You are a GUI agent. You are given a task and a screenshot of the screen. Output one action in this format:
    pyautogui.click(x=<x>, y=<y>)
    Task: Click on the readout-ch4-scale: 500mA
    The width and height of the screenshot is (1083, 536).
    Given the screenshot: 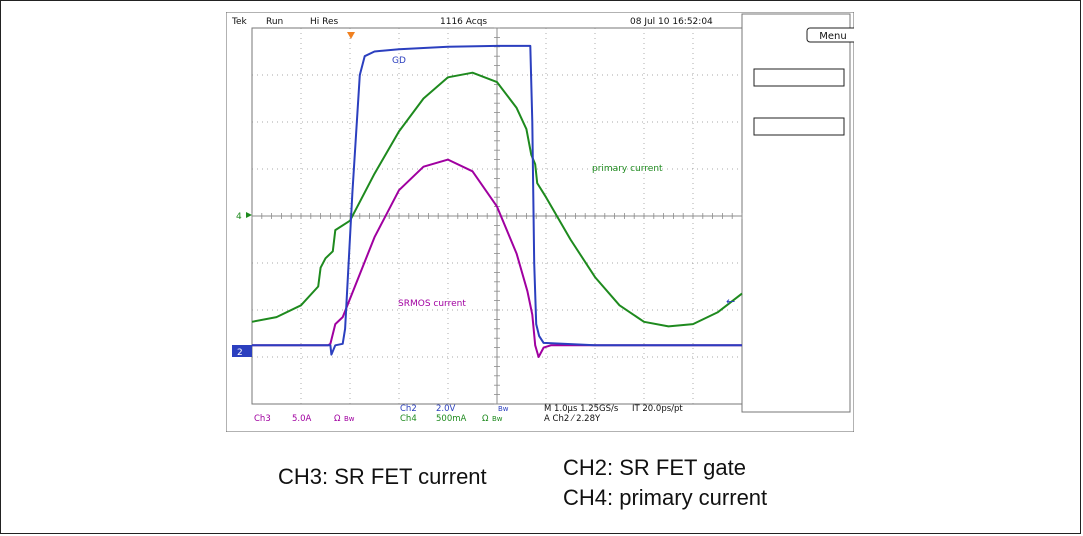 What is the action you would take?
    pyautogui.click(x=451, y=419)
    